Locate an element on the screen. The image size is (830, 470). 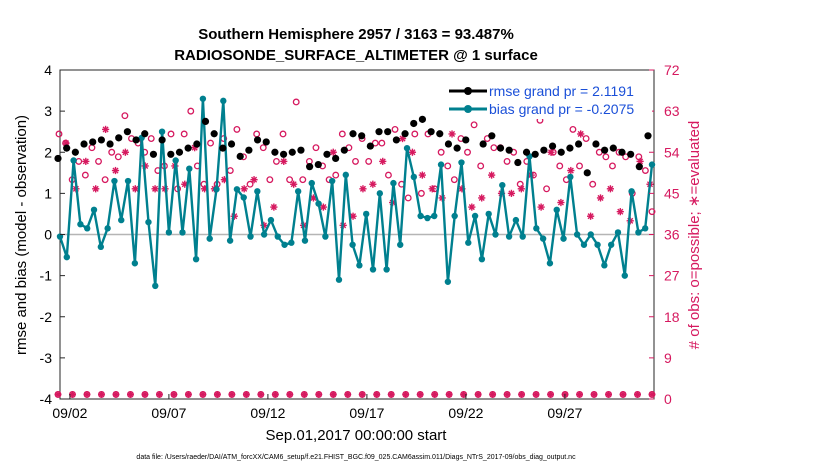
y-left-tick-label: -1 is located at coordinates (46, 276).